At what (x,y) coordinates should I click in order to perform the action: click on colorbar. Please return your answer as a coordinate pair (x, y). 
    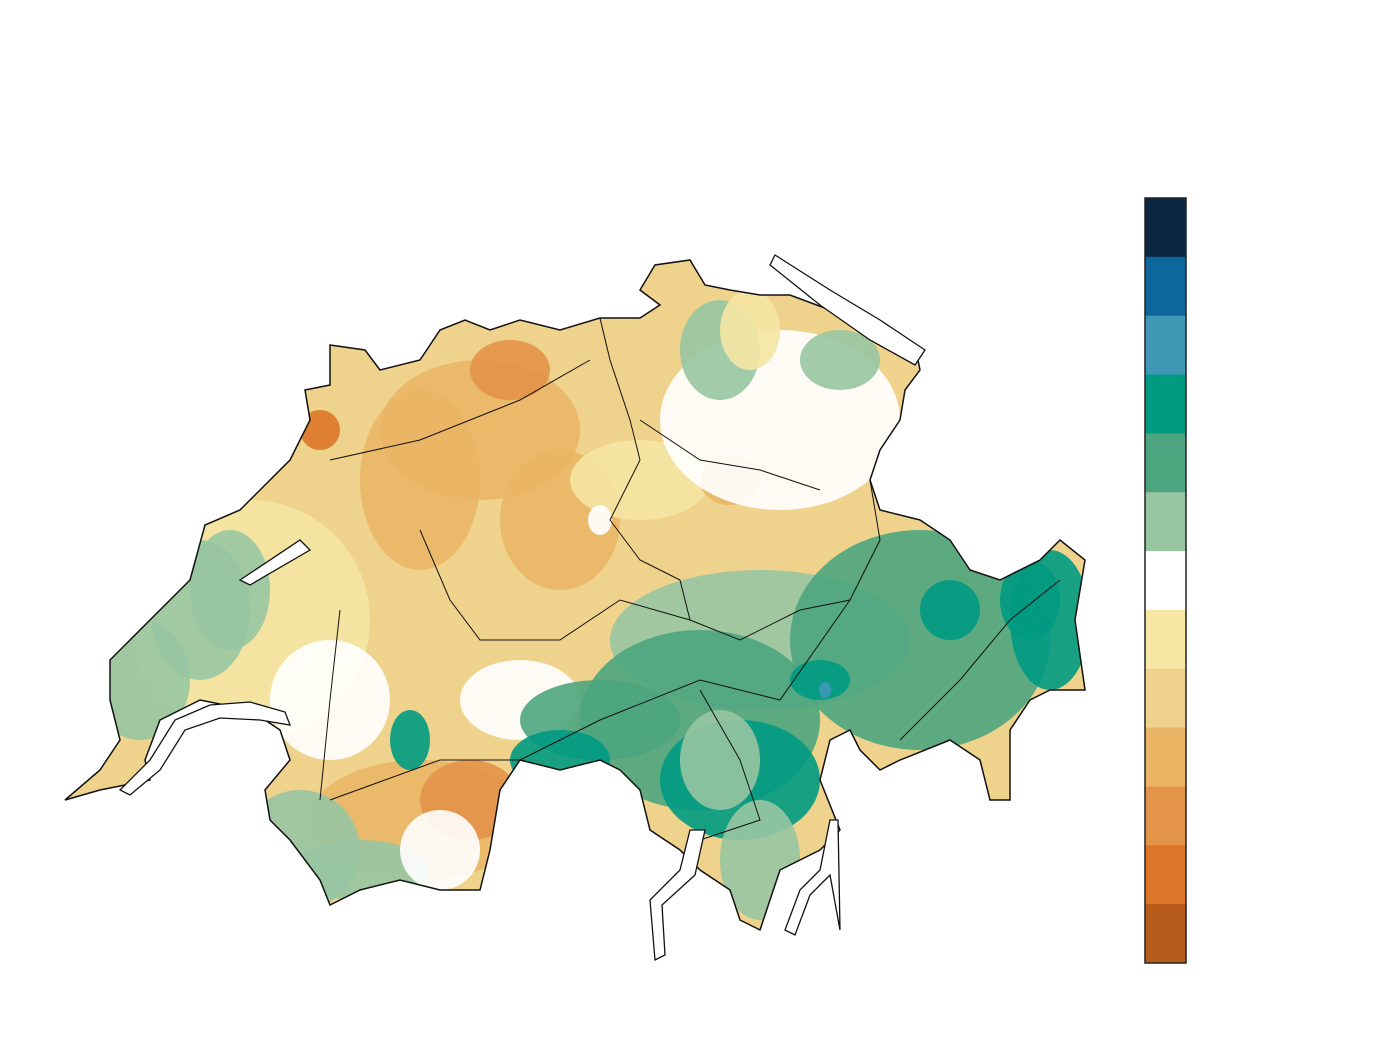
    Looking at the image, I should click on (1165, 580).